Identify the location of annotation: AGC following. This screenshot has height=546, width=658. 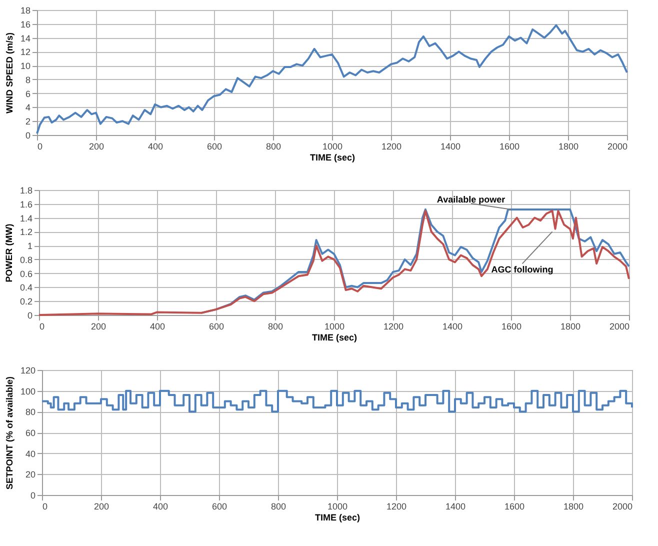
(522, 269).